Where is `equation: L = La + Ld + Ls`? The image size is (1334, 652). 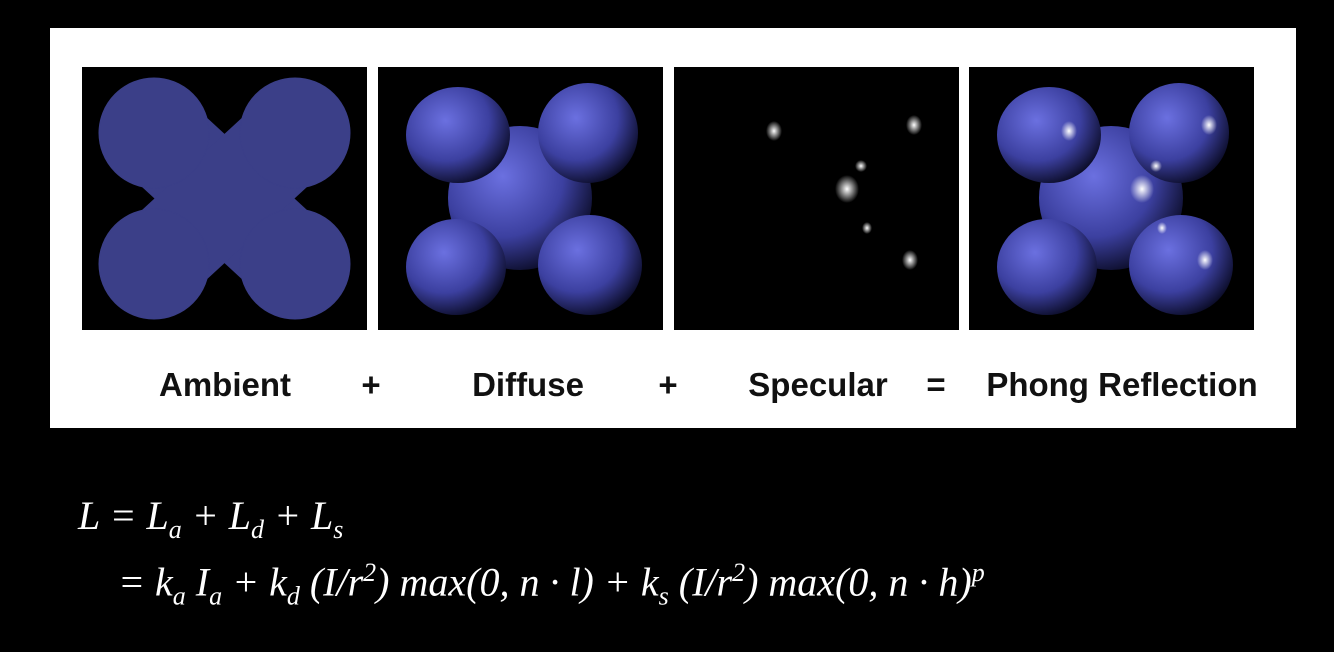 equation: L = La + Ld + Ls is located at coordinates (210, 518).